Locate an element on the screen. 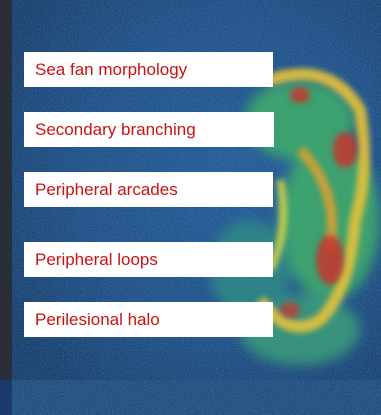  label-perilesional-halo: Perilesional halo is located at coordinates (148, 319).